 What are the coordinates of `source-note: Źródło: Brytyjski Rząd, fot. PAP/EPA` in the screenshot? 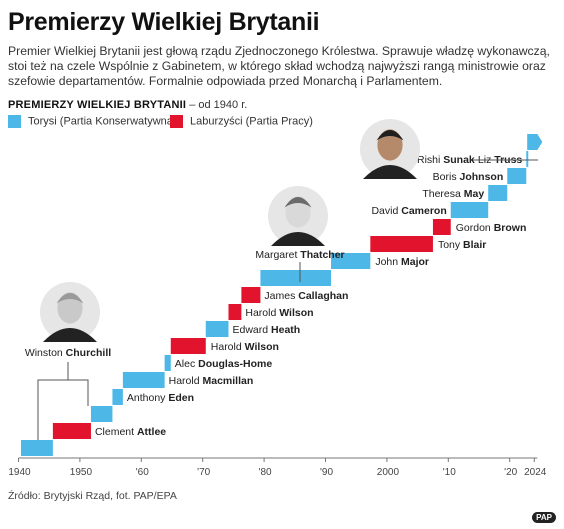 It's located at (92, 496).